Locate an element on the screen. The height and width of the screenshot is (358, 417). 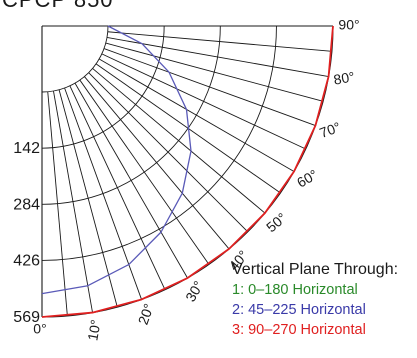
angle-label-10: 10° is located at coordinates (93, 330).